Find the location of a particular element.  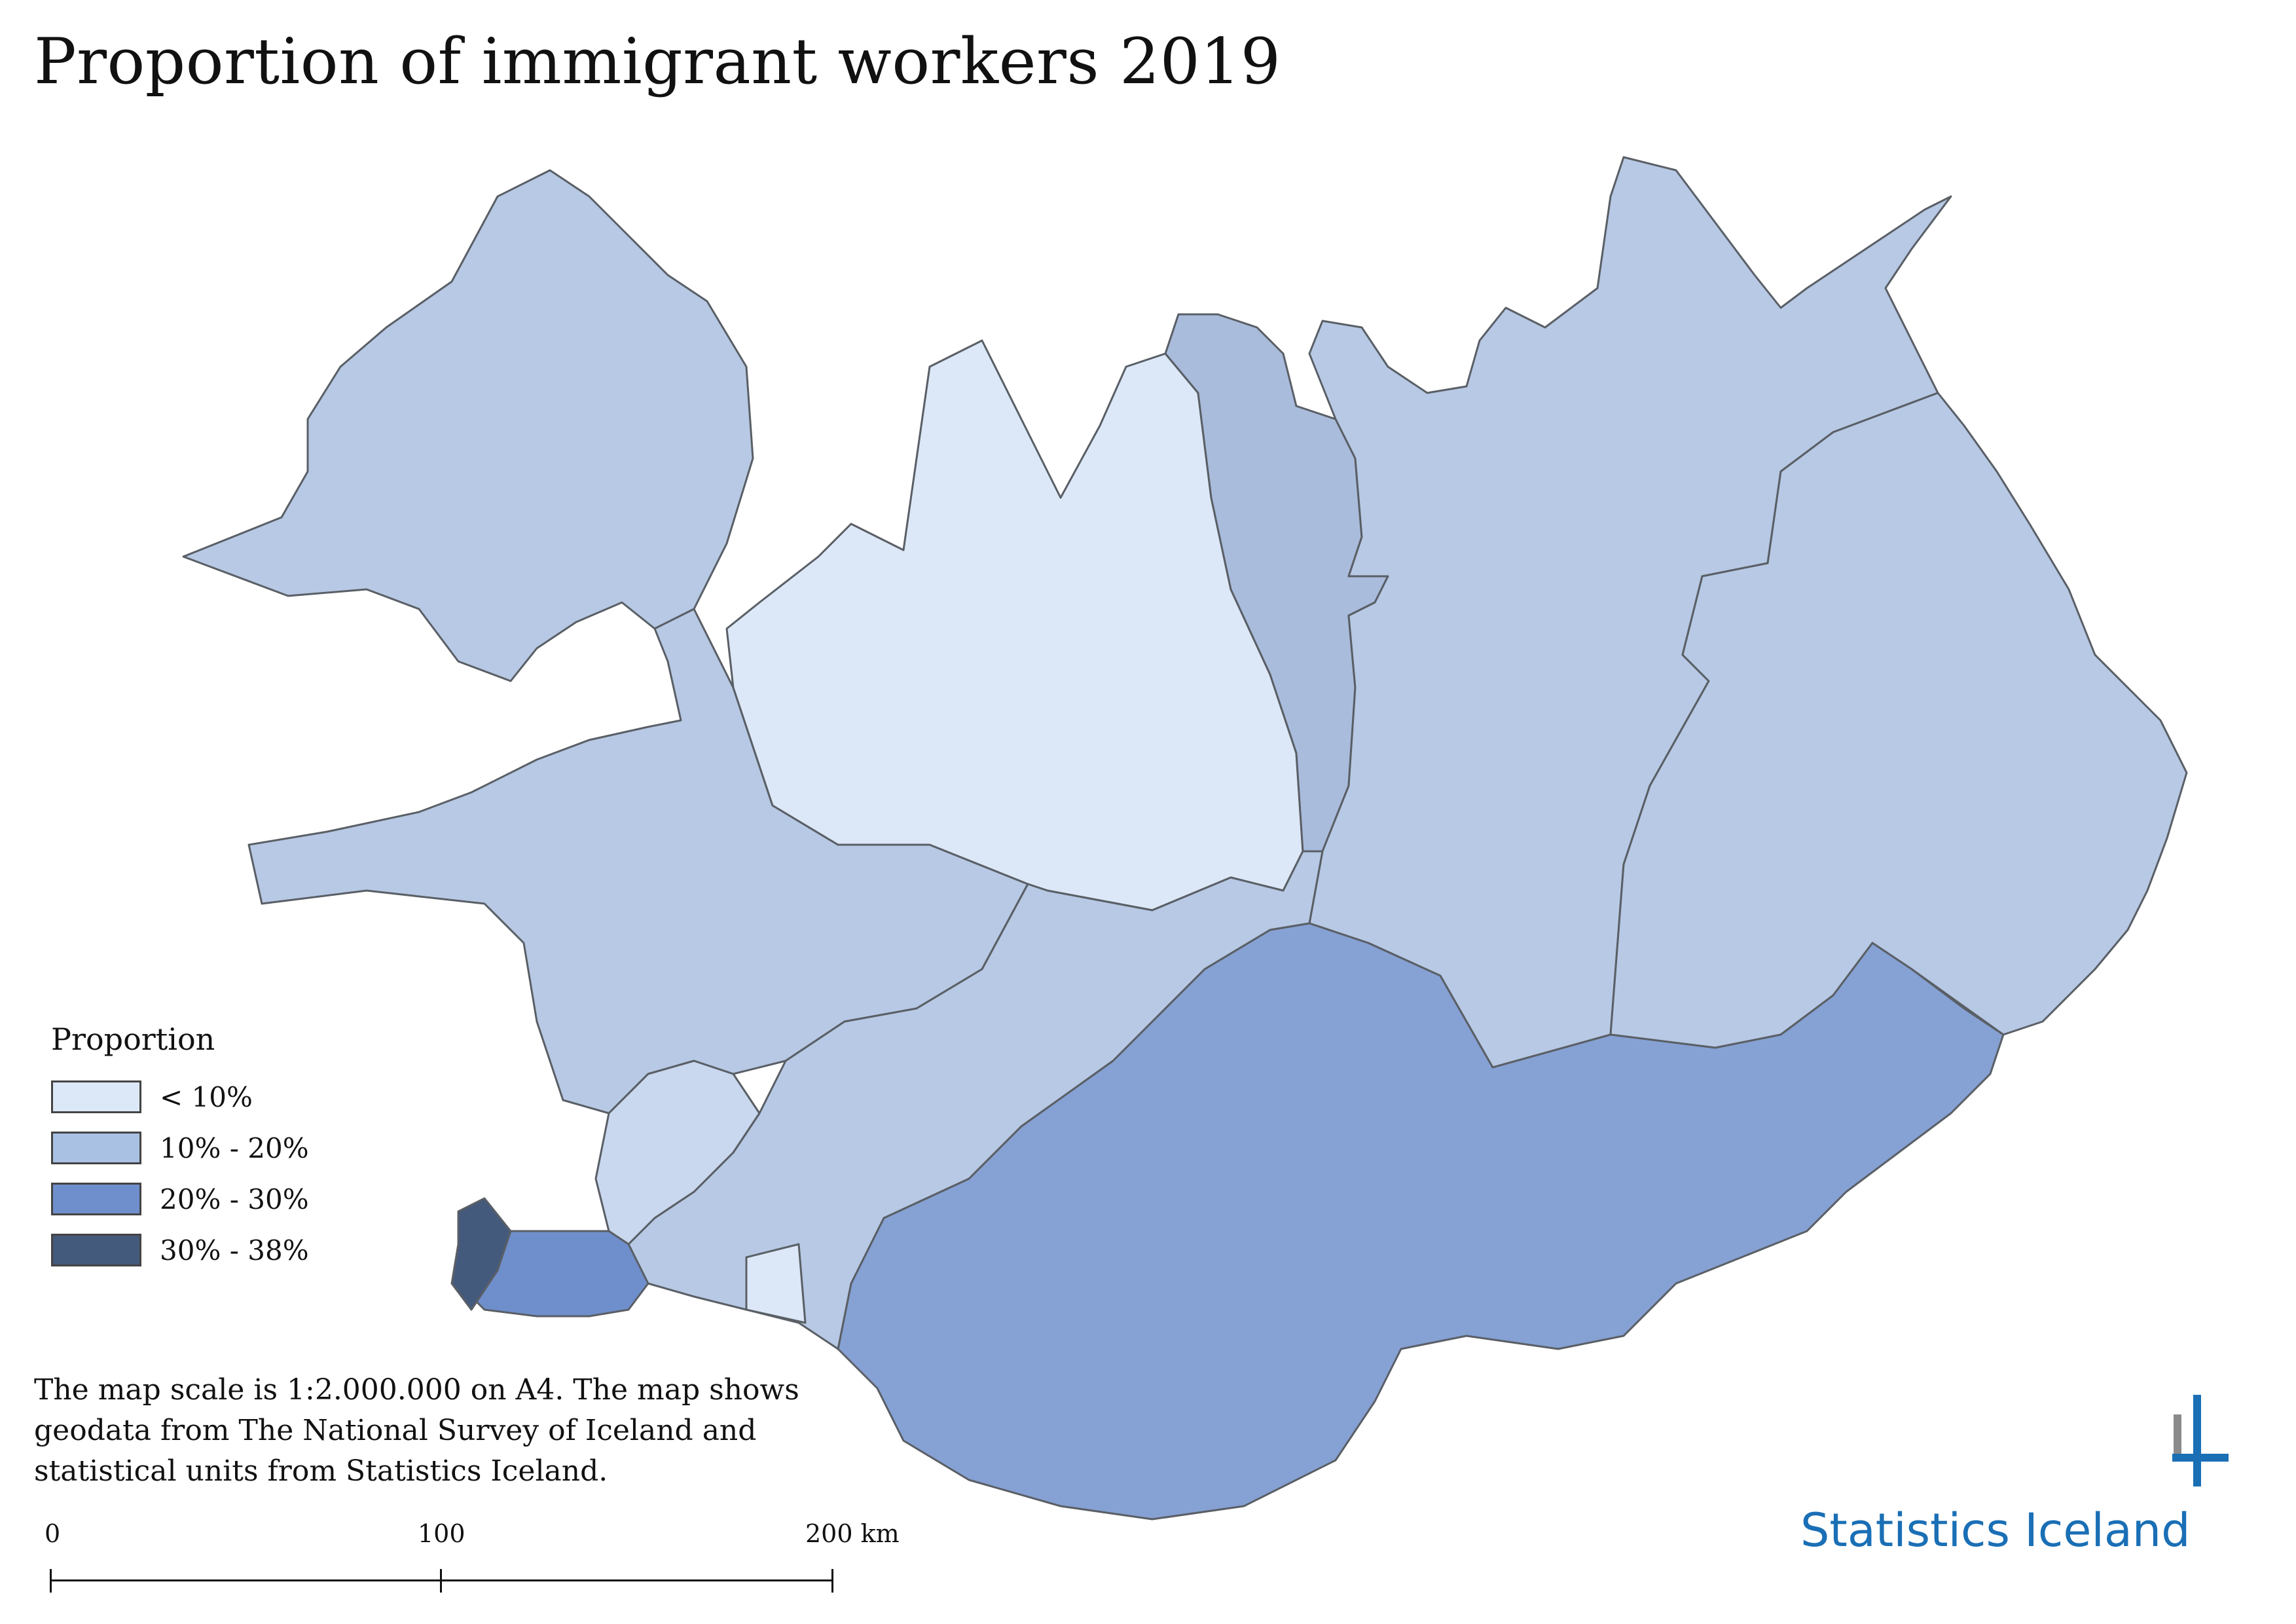

legend-item: 10% - 20% is located at coordinates (180, 1147).